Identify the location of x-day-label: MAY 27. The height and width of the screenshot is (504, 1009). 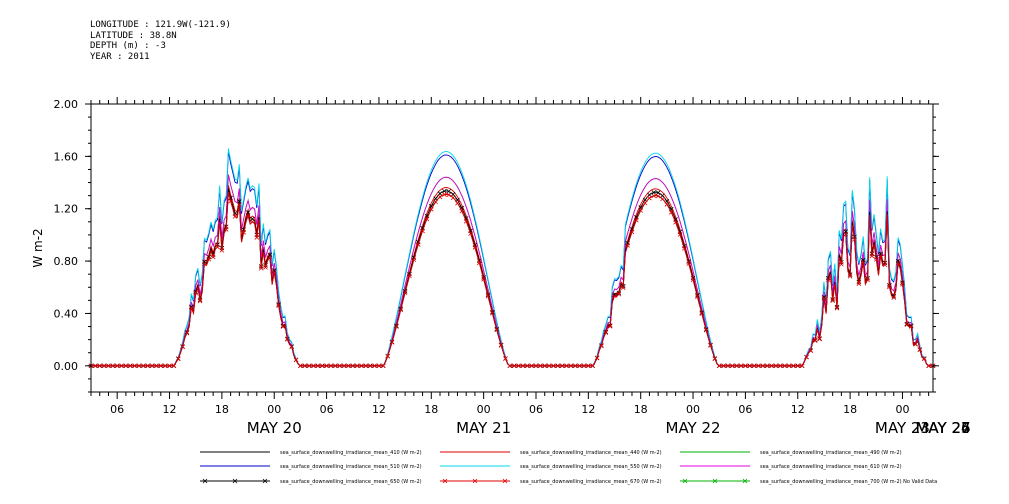
(942, 428).